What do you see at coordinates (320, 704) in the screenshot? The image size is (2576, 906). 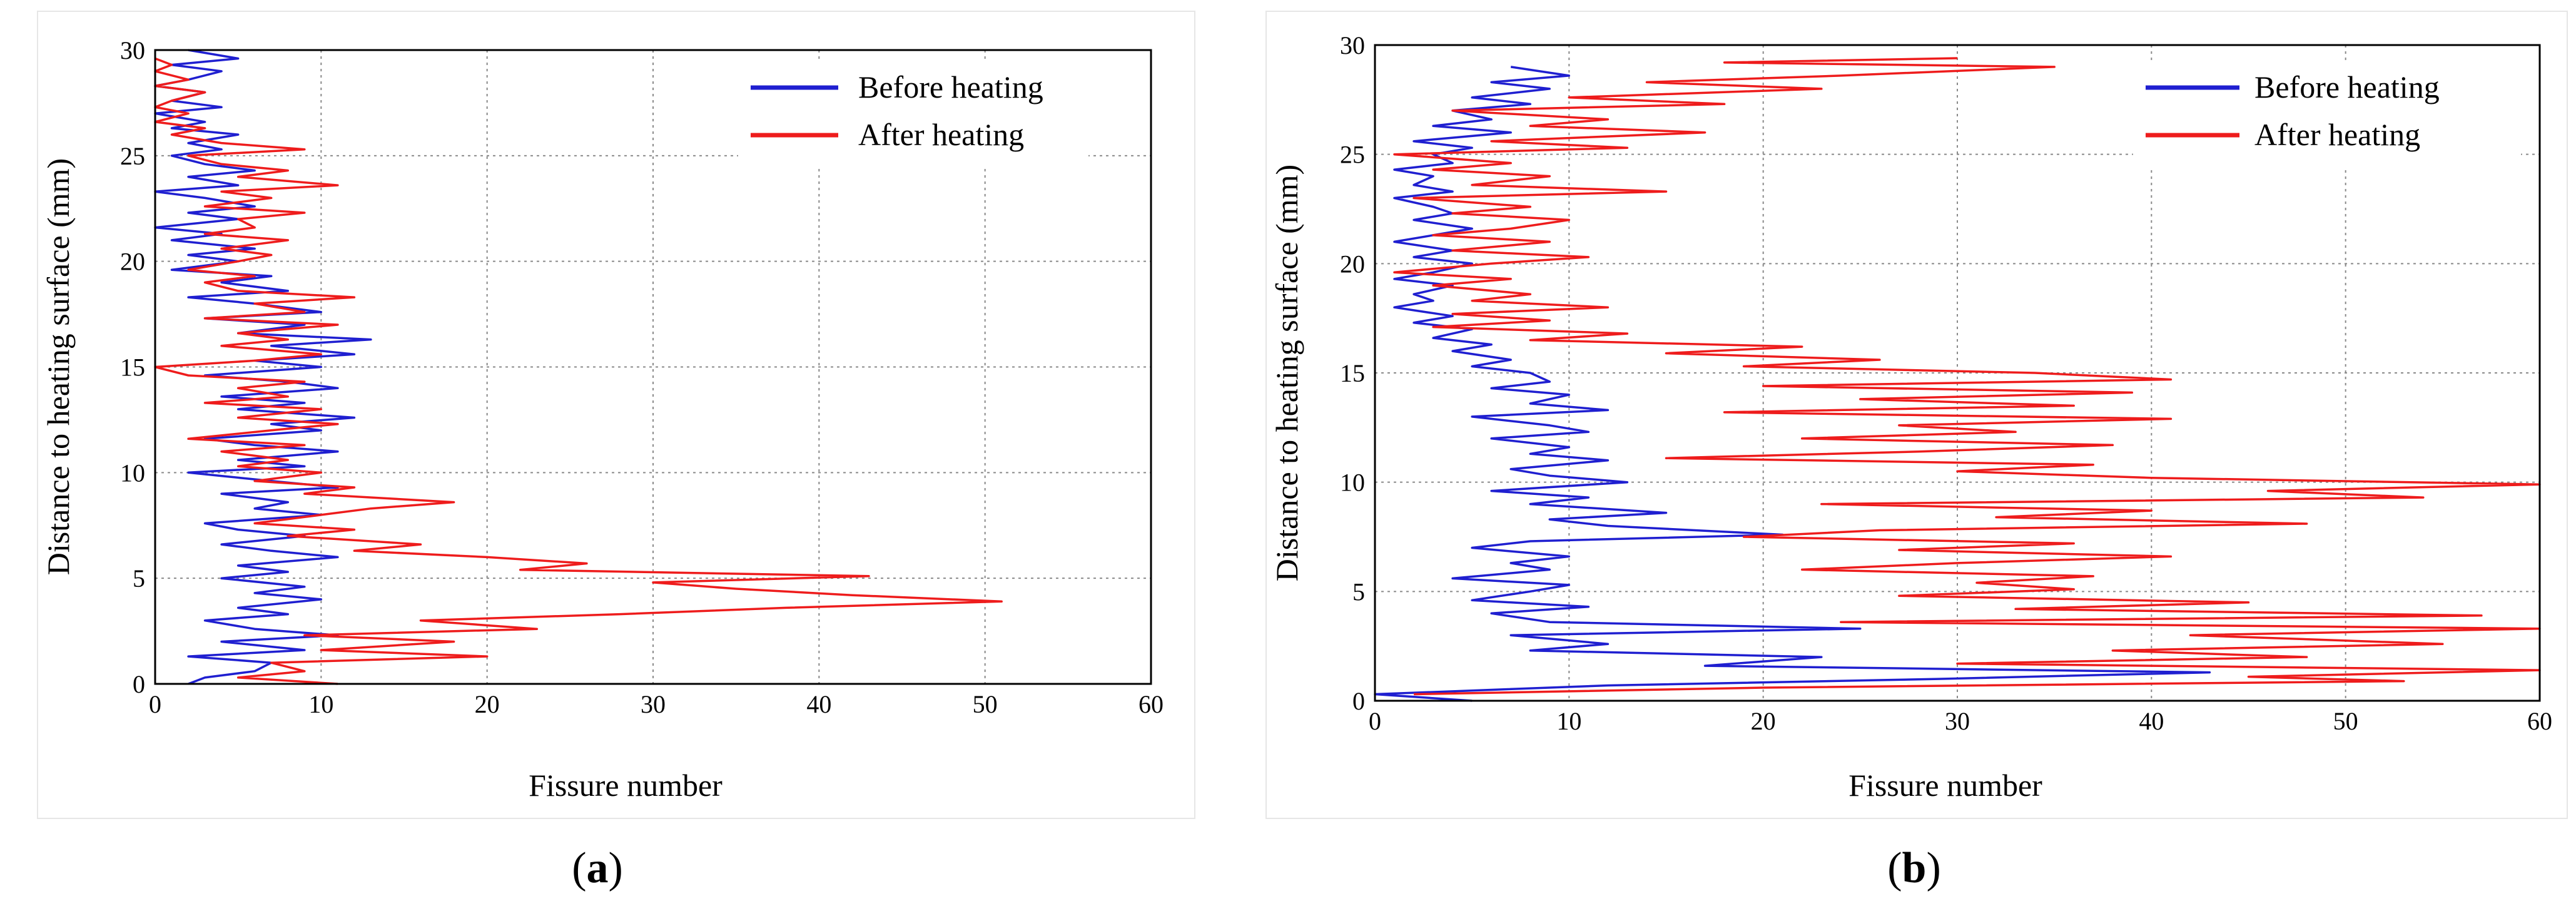 I see `chart-a-xtick-label: 10` at bounding box center [320, 704].